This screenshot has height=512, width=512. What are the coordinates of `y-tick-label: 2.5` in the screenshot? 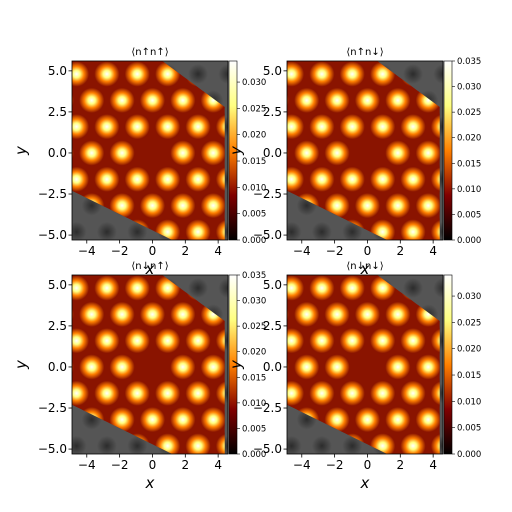 It's located at (272, 112).